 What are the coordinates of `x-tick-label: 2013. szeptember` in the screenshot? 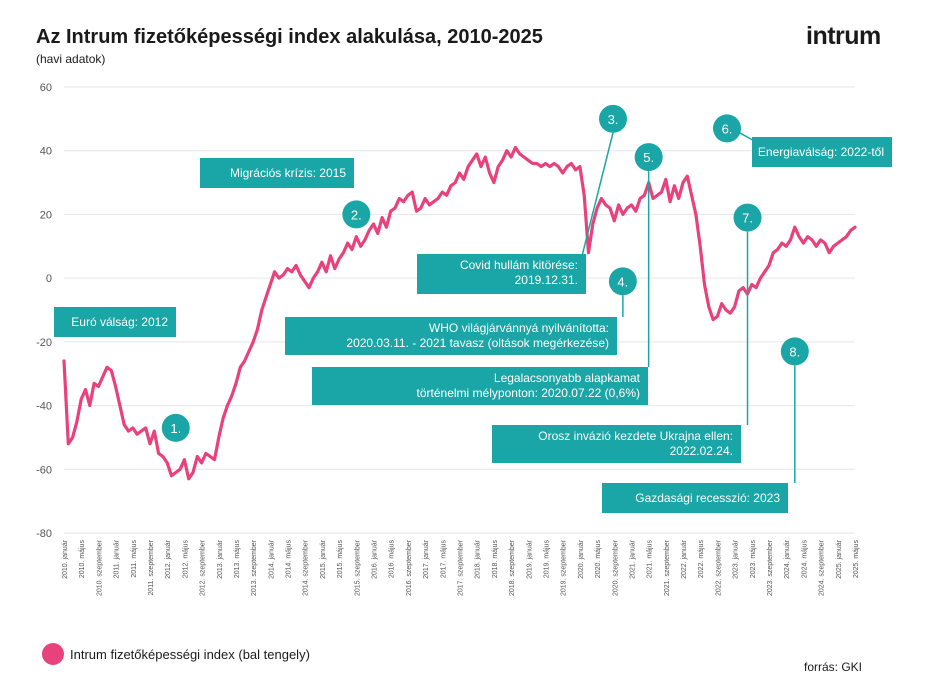 It's located at (254, 567).